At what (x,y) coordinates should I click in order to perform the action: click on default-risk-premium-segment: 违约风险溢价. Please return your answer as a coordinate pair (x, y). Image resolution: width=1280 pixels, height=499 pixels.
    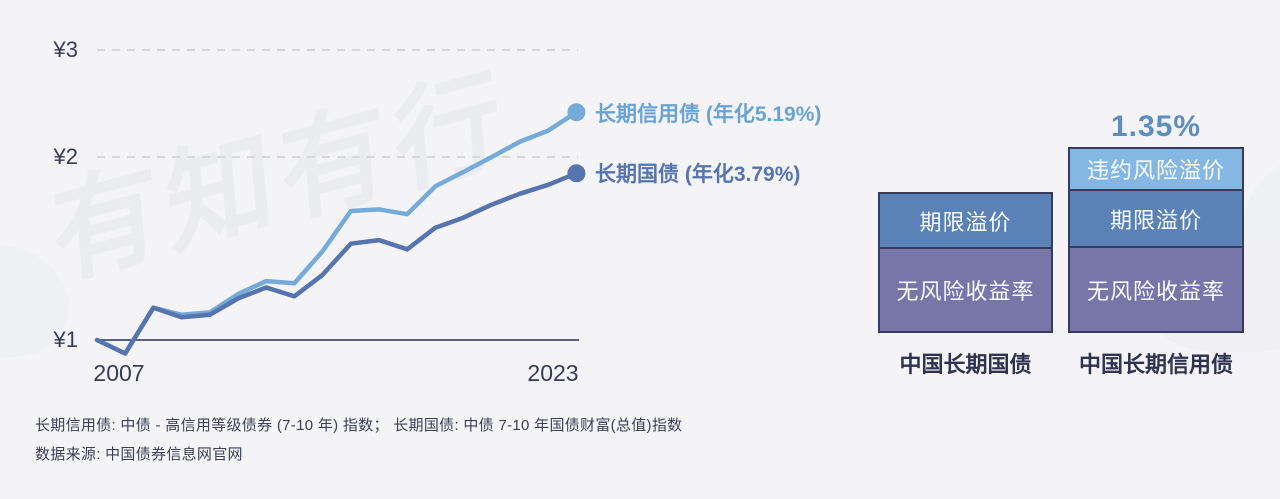
    Looking at the image, I should click on (1156, 169).